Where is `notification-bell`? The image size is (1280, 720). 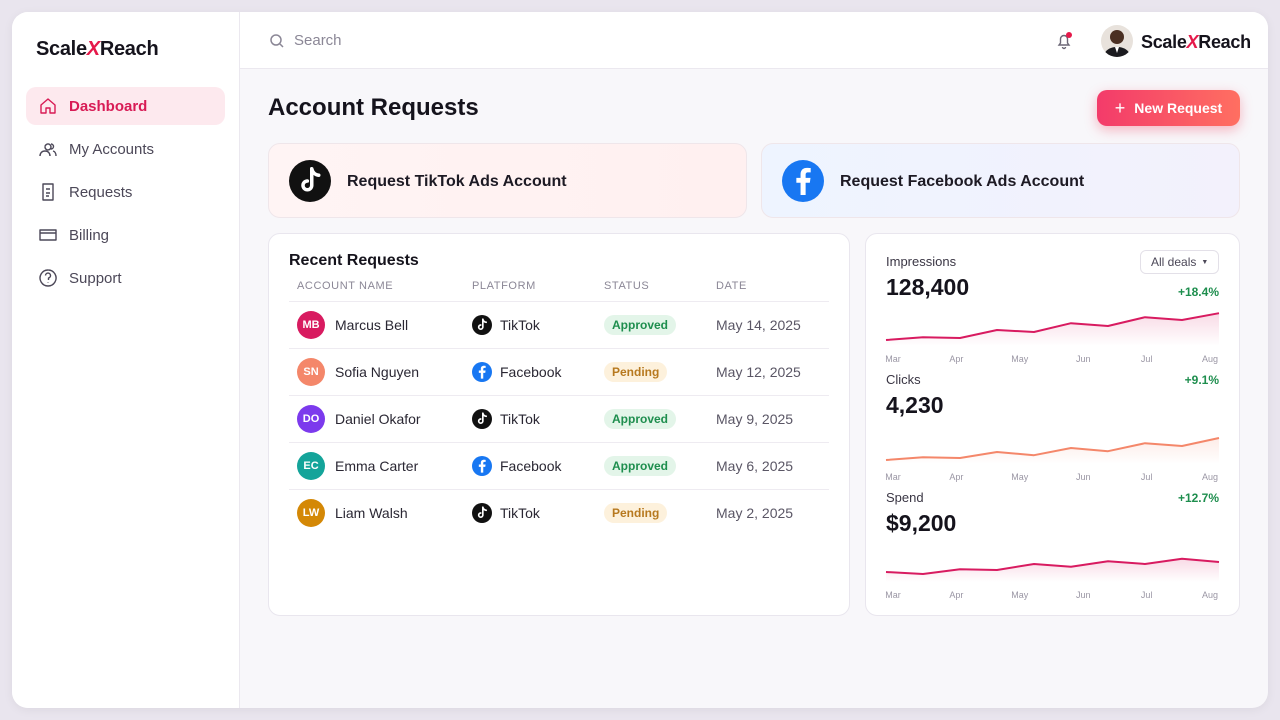 notification-bell is located at coordinates (1064, 41).